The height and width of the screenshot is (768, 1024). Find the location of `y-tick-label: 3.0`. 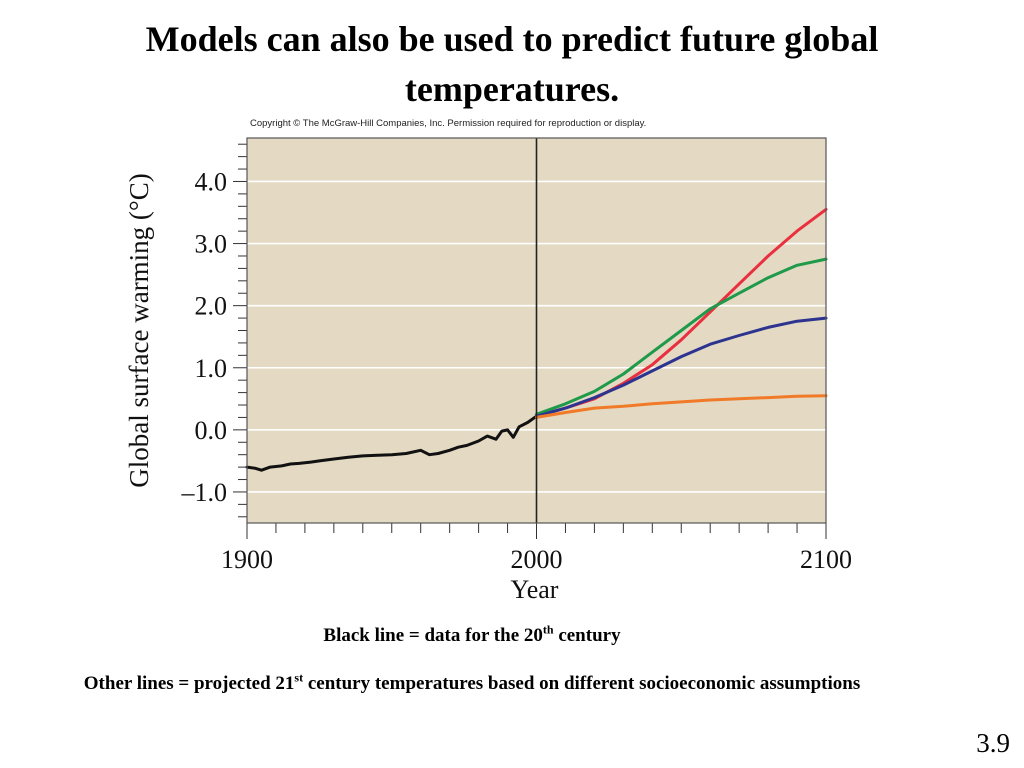

y-tick-label: 3.0 is located at coordinates (211, 244).